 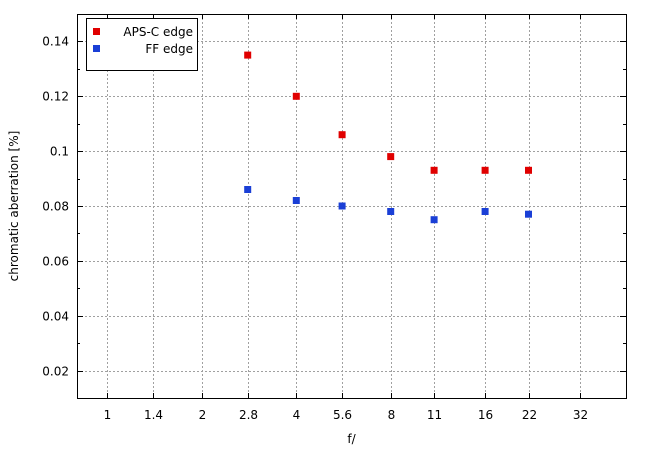 I want to click on legend-label-ff-edge: FF edge, so click(x=169, y=49).